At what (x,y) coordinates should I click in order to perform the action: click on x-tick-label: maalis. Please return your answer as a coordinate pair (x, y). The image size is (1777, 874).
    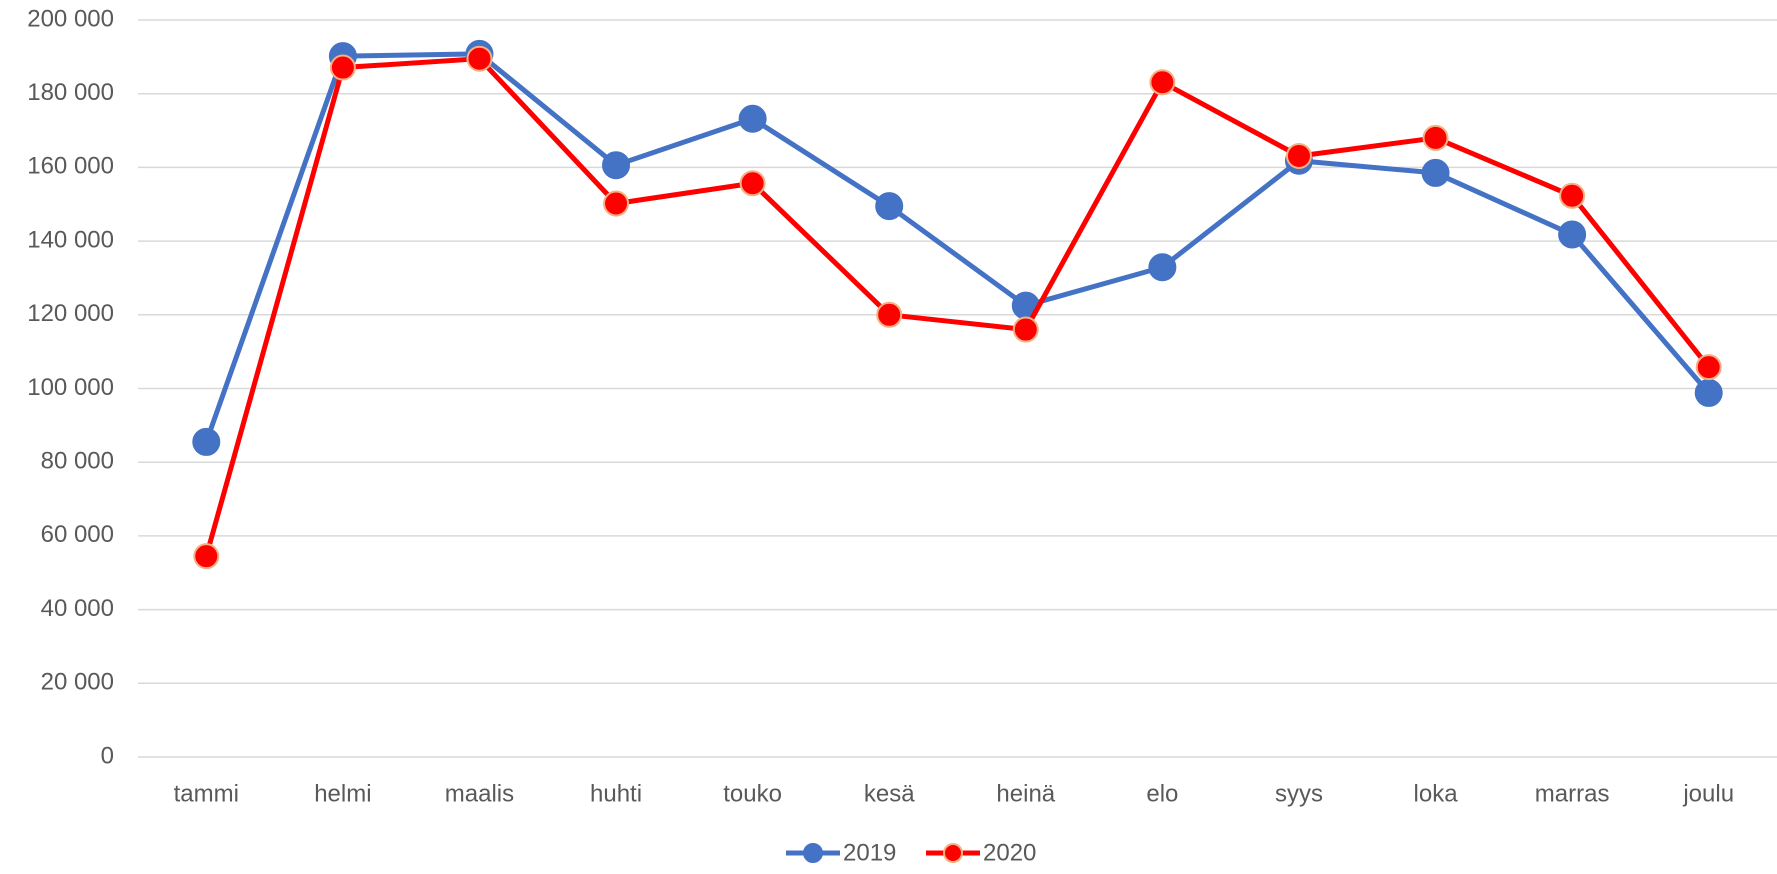
    Looking at the image, I should click on (479, 793).